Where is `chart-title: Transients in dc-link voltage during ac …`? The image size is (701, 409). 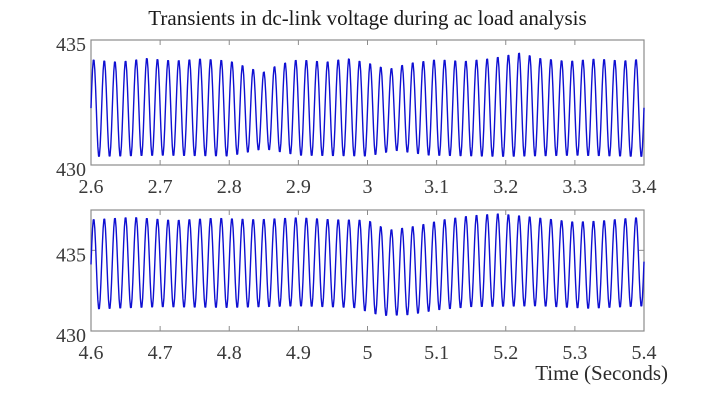 chart-title: Transients in dc-link voltage during ac … is located at coordinates (367, 18).